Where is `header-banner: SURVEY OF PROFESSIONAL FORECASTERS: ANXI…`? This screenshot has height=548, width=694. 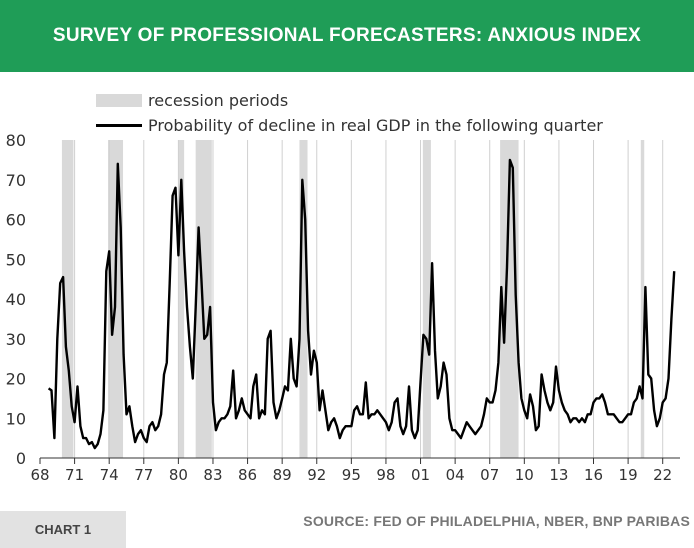 header-banner: SURVEY OF PROFESSIONAL FORECASTERS: ANXI… is located at coordinates (347, 36).